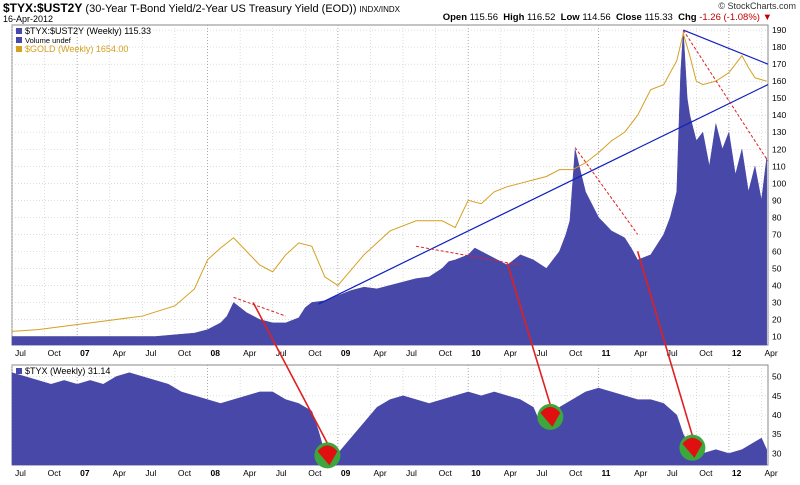 This screenshot has width=800, height=485. I want to click on x-tick-label: 10, so click(476, 353).